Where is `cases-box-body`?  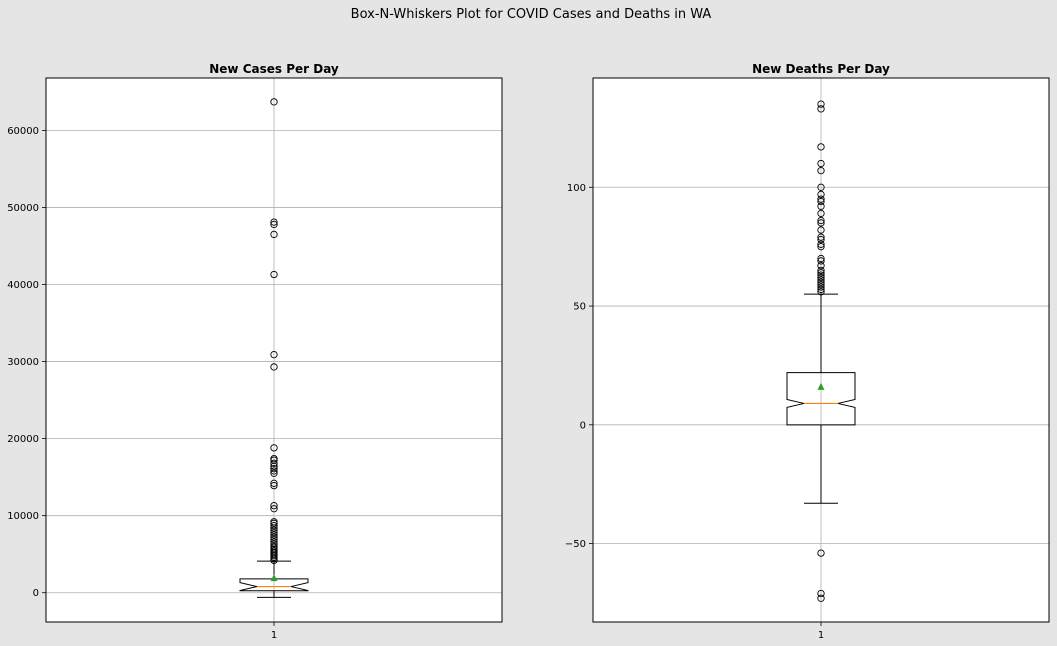
cases-box-body is located at coordinates (274, 585).